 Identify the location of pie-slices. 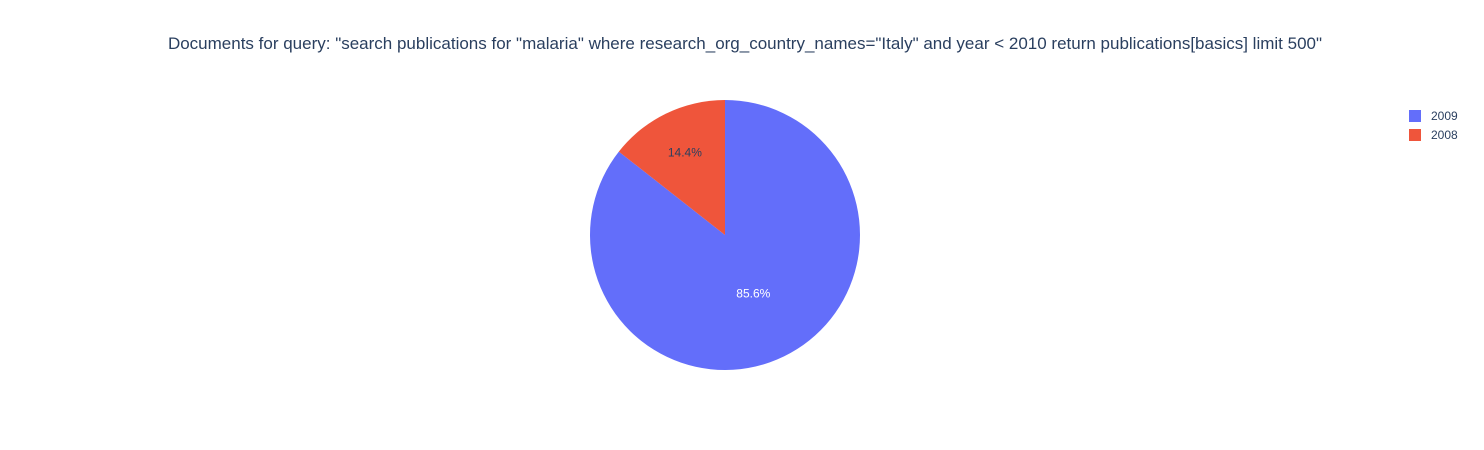
(725, 235).